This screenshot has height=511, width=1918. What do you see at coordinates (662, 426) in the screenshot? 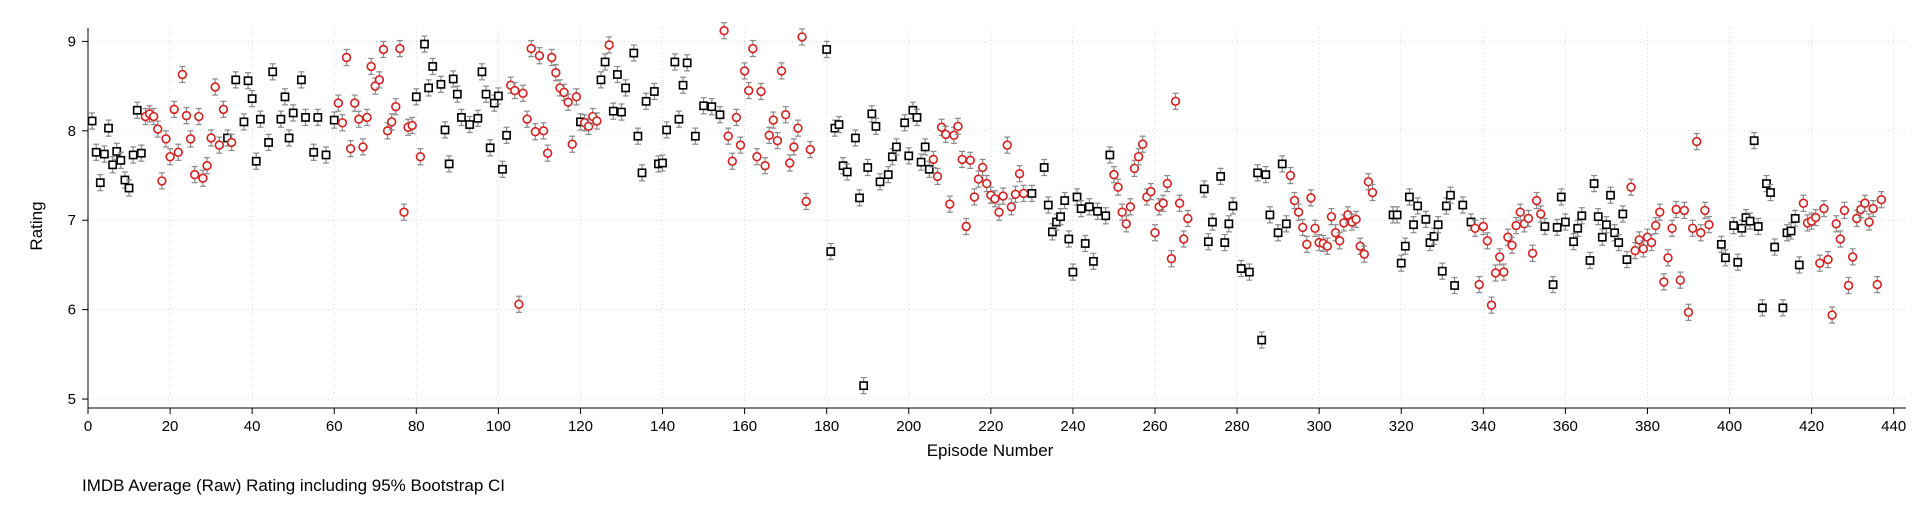
I see `x-tick-label: 140` at bounding box center [662, 426].